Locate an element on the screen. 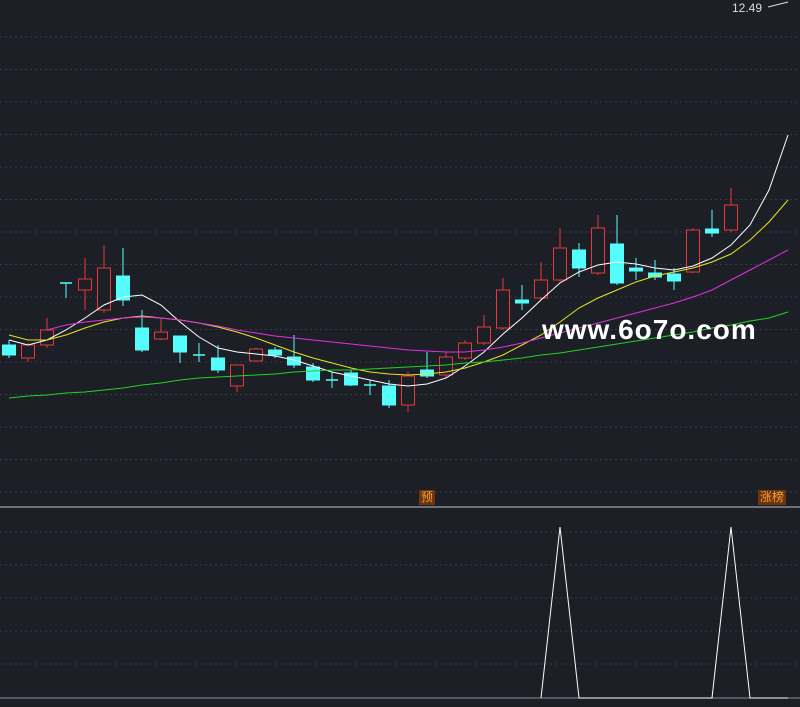 This screenshot has height=707, width=800. annotation: 涨榜 is located at coordinates (772, 497).